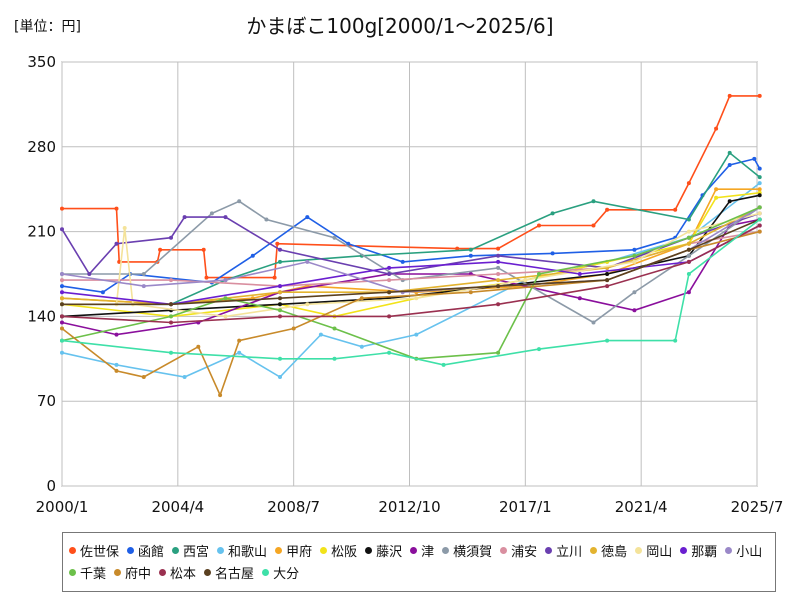 This screenshot has height=600, width=800. I want to click on legend-label: 横須賀, so click(473, 552).